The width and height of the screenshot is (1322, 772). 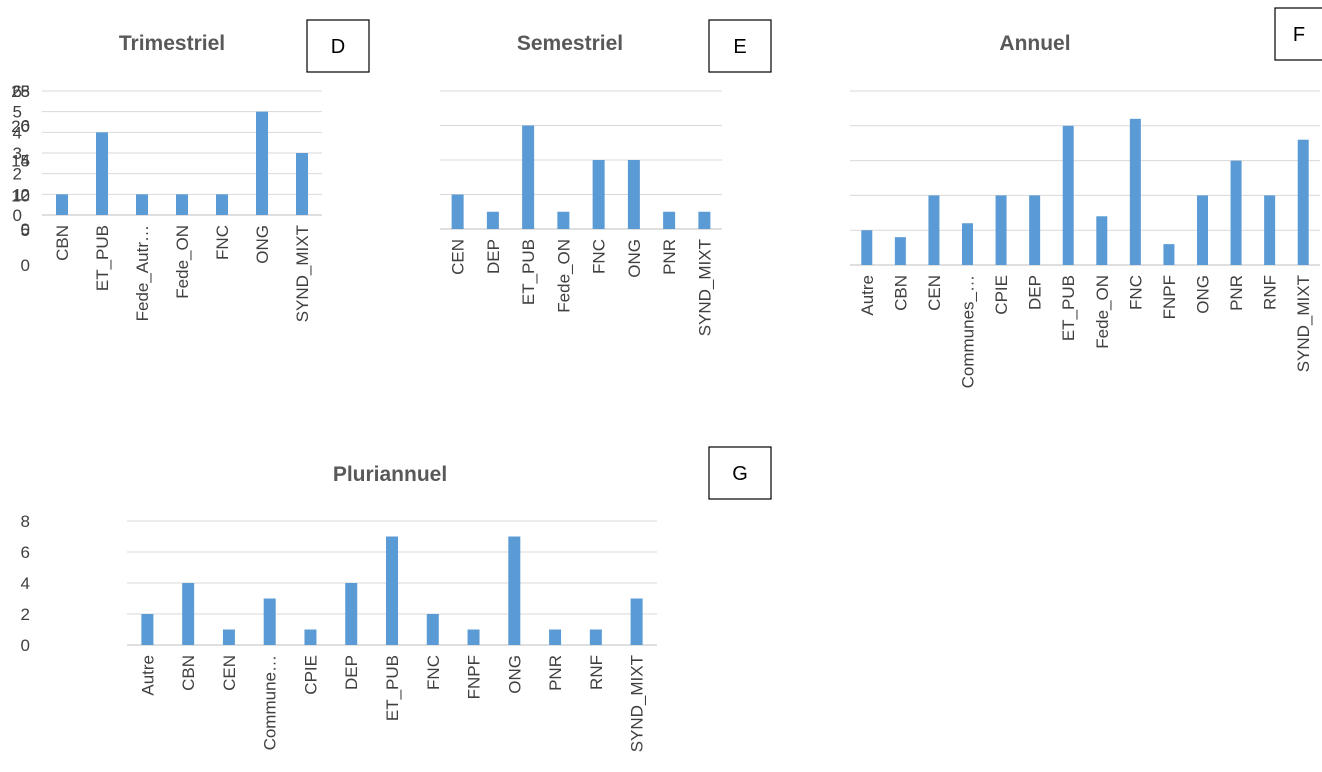 What do you see at coordinates (740, 474) in the screenshot?
I see `panel-label: G` at bounding box center [740, 474].